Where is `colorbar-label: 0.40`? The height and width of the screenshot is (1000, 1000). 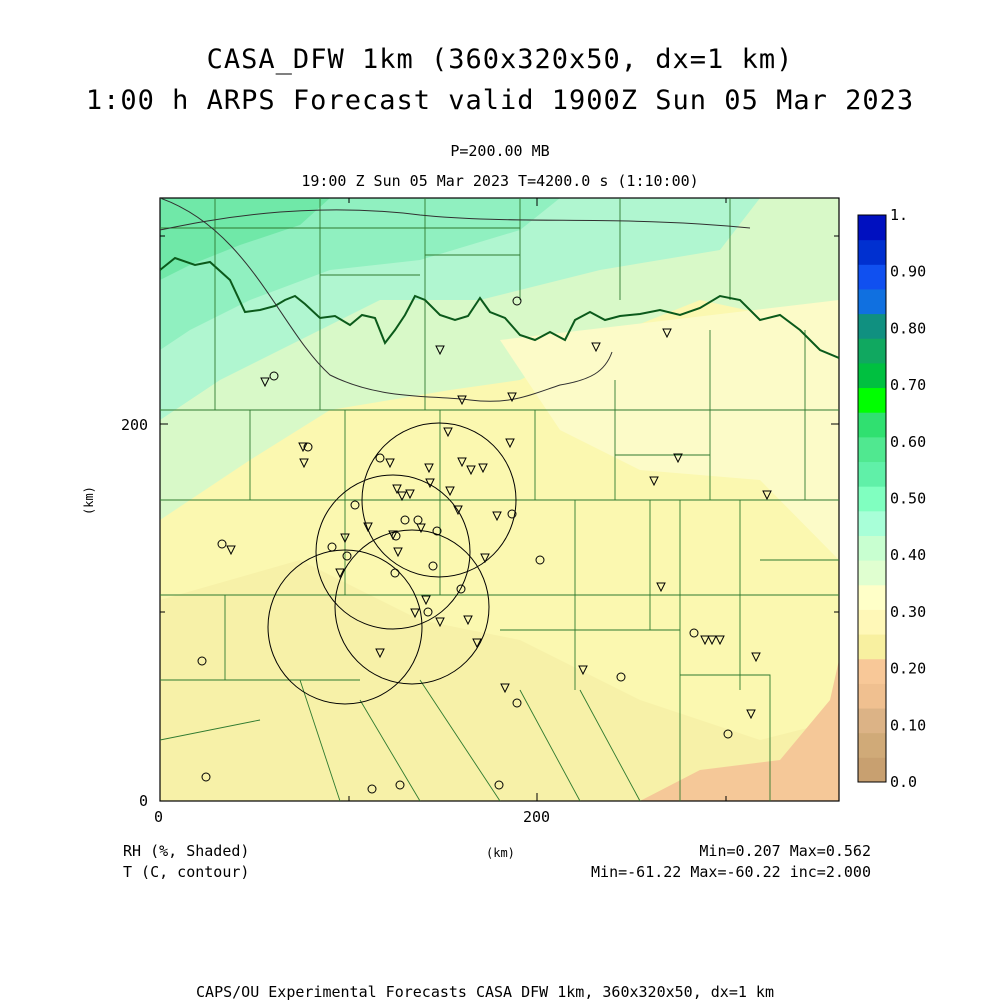
colorbar-label: 0.40 is located at coordinates (908, 555).